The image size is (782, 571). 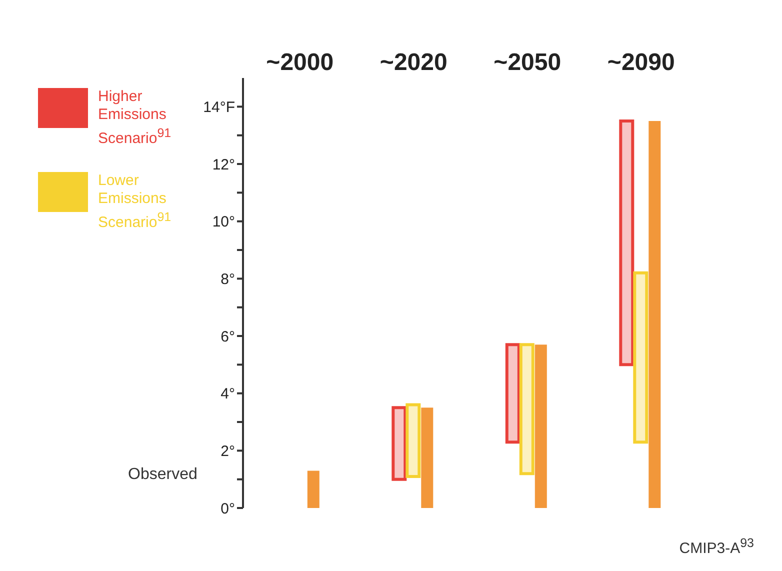 I want to click on y-tick-label: 2°, so click(x=227, y=451).